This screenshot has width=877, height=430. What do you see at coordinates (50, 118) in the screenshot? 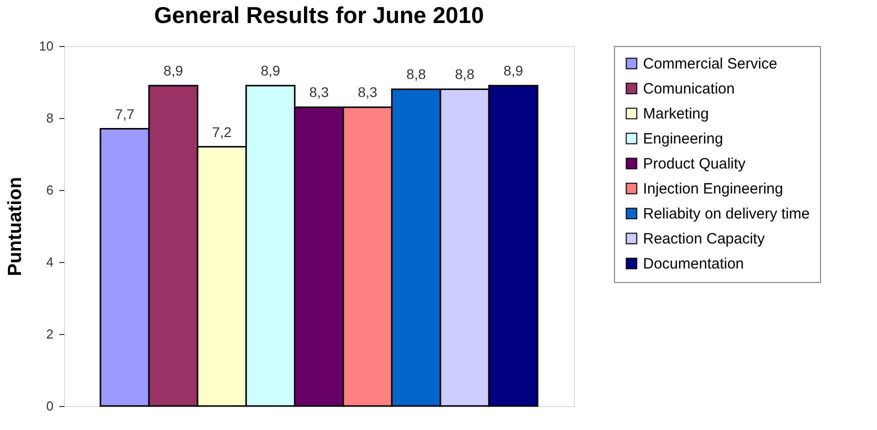
I see `y-tick-label: 8` at bounding box center [50, 118].